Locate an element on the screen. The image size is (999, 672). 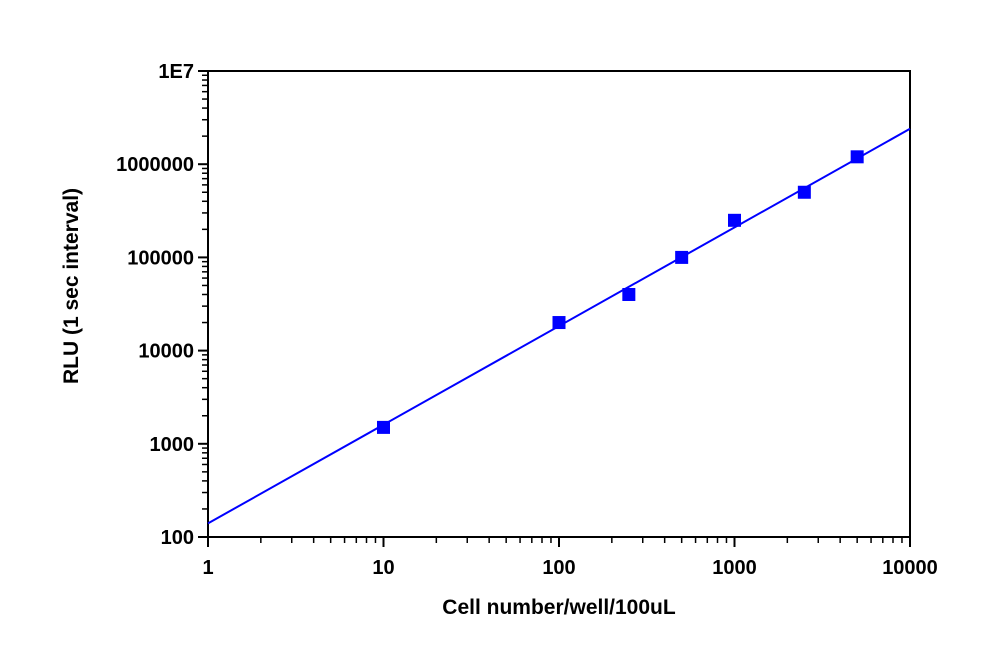
x-axis-title: Cell number/well/100uL is located at coordinates (559, 607).